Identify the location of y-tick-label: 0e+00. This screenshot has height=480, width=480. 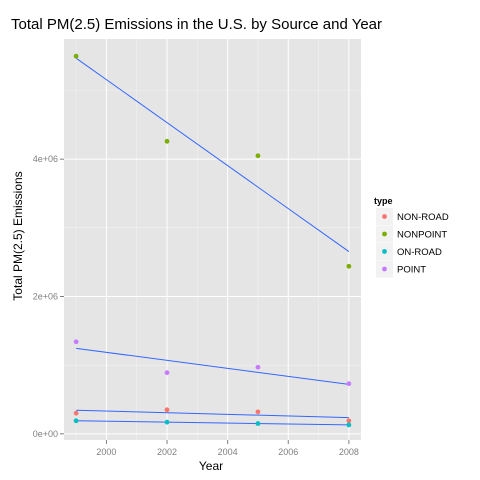
(45, 434).